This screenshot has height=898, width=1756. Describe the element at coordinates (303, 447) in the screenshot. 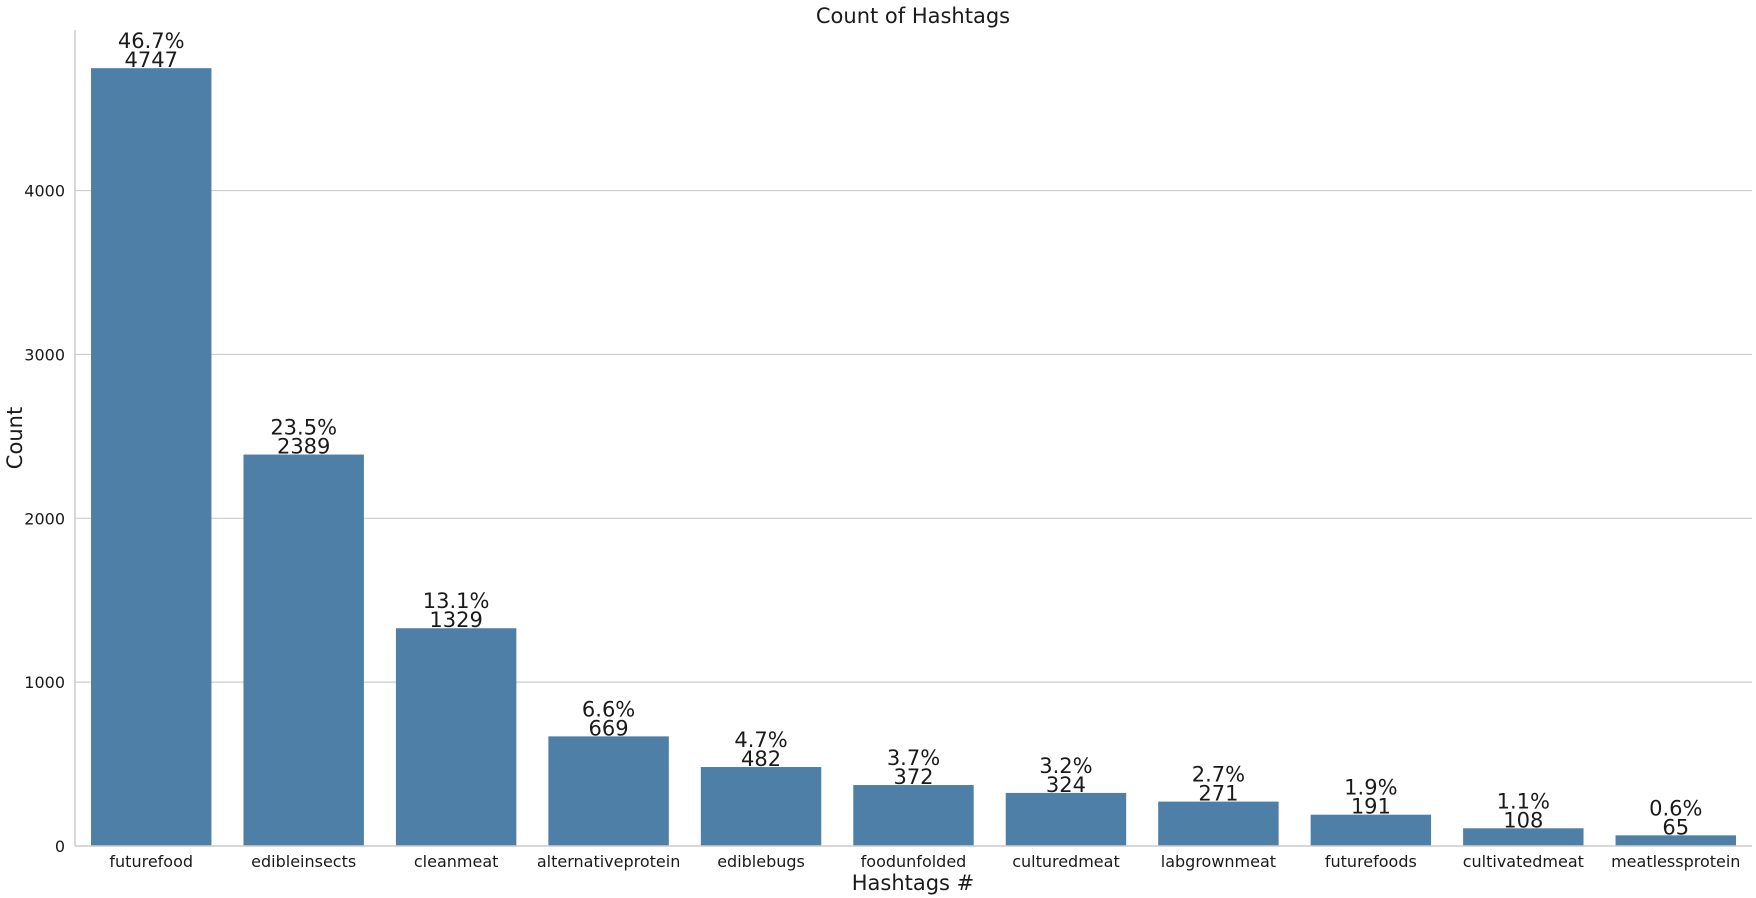

I see `value-label-edibleinsects: 2389` at that location.